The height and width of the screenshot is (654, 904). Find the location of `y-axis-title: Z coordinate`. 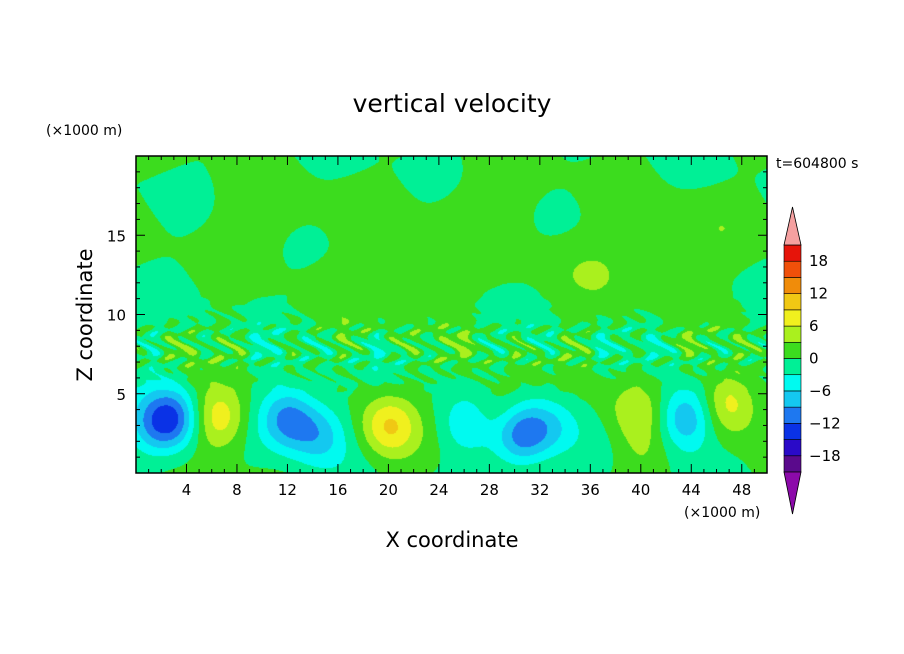

y-axis-title: Z coordinate is located at coordinates (85, 314).